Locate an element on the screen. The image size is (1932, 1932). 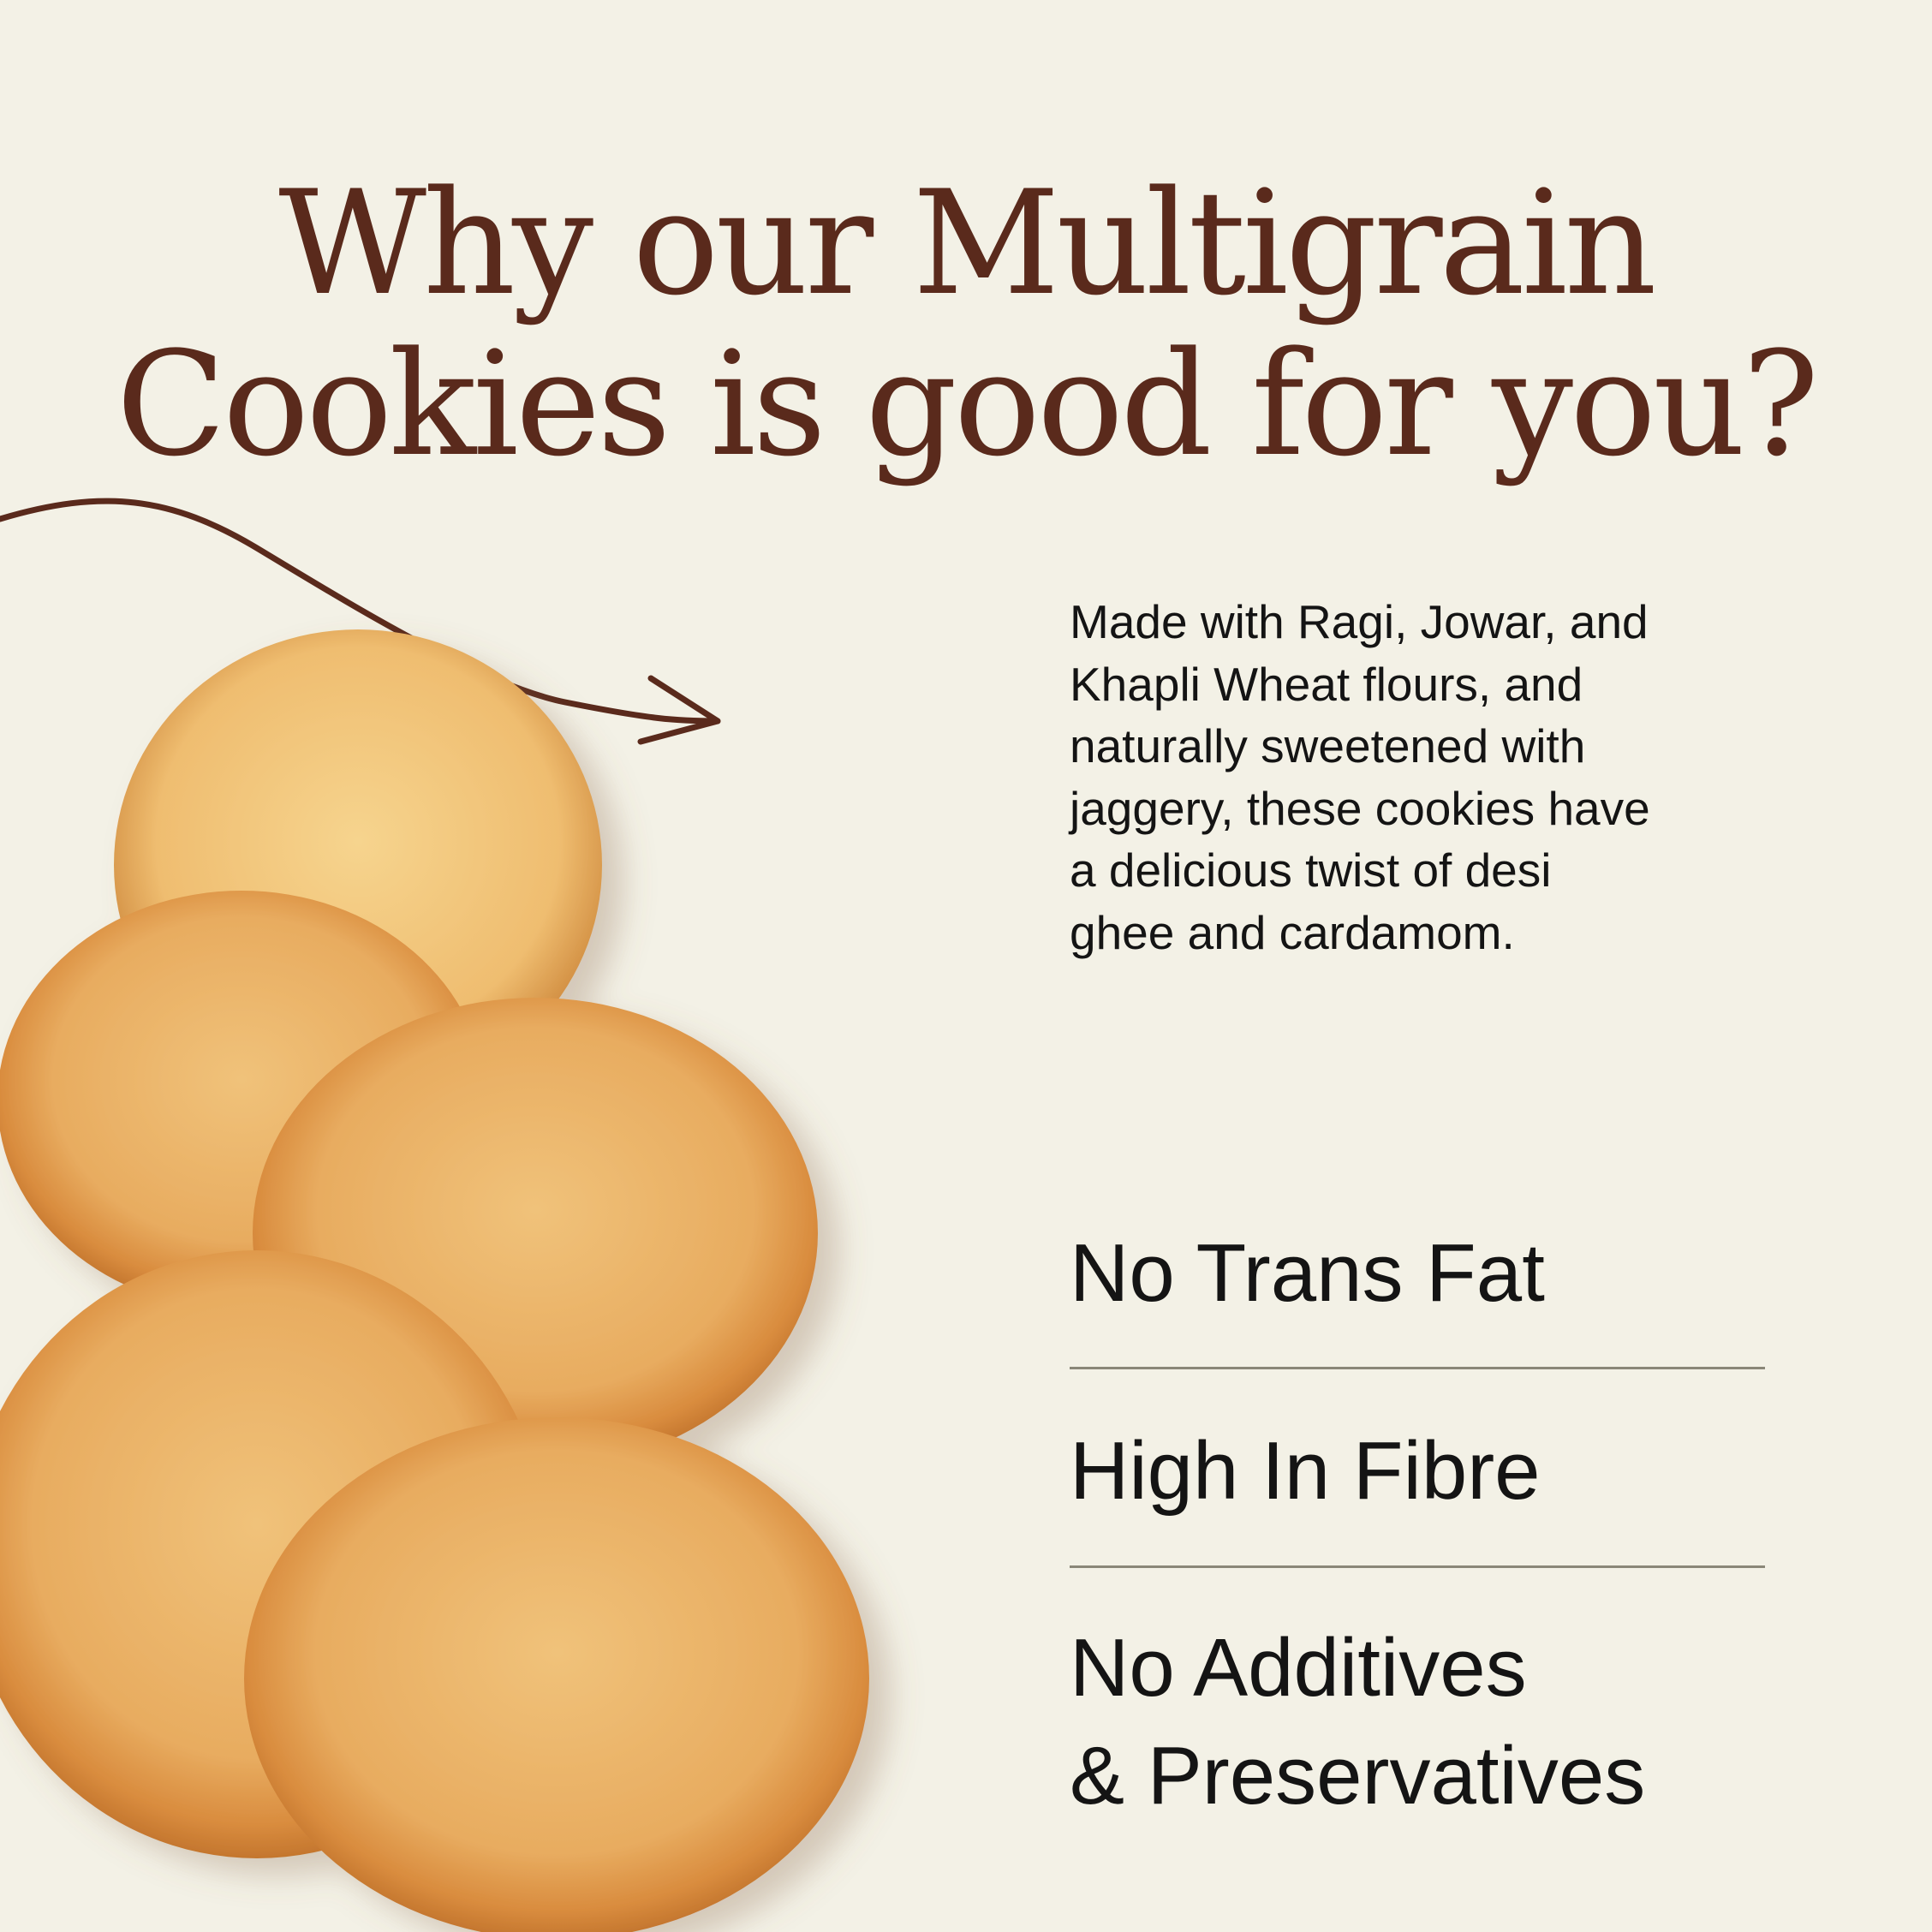
title-line-1: Why our Multigrain is located at coordinates (967, 243).